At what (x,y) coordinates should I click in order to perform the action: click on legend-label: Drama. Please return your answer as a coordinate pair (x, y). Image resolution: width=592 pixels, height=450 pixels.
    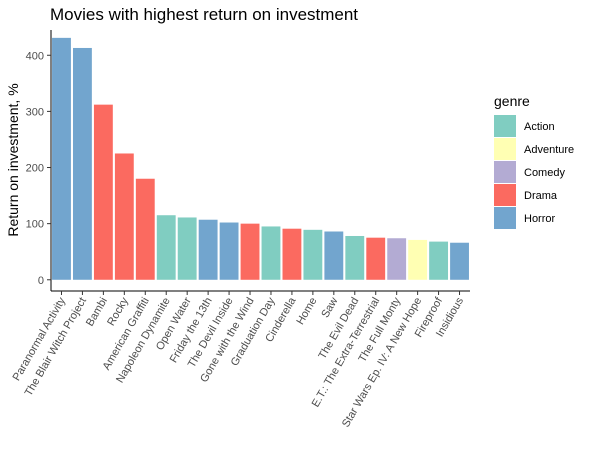
    Looking at the image, I should click on (541, 196).